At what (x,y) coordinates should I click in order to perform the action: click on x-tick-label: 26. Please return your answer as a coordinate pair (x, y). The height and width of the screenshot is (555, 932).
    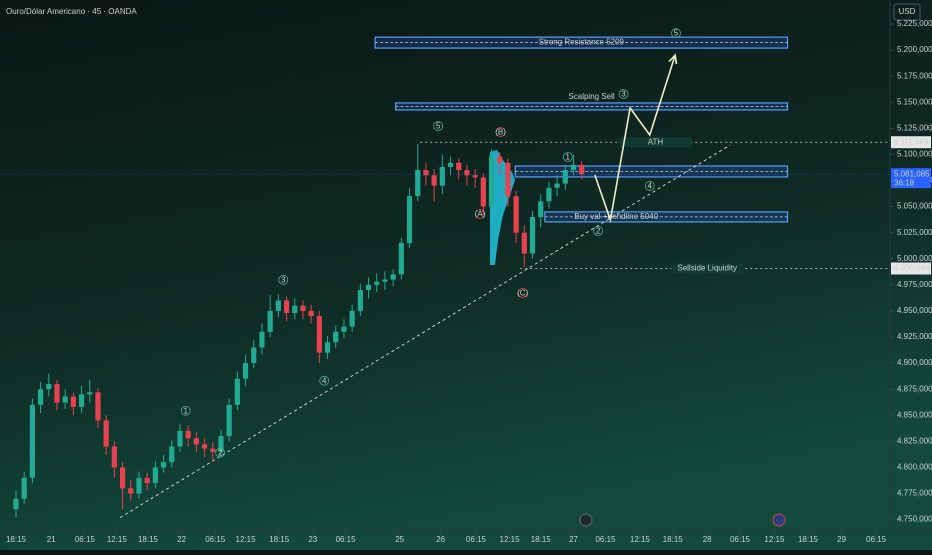
    Looking at the image, I should click on (440, 539).